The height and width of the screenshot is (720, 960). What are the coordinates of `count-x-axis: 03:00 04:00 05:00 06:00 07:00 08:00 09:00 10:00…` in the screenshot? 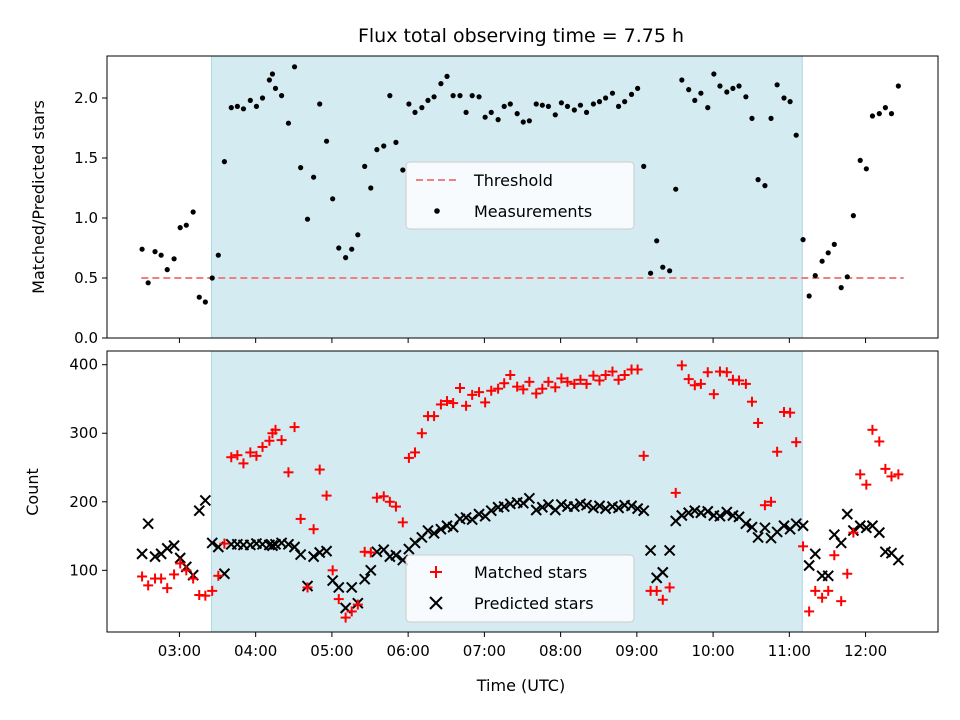 It's located at (522, 646).